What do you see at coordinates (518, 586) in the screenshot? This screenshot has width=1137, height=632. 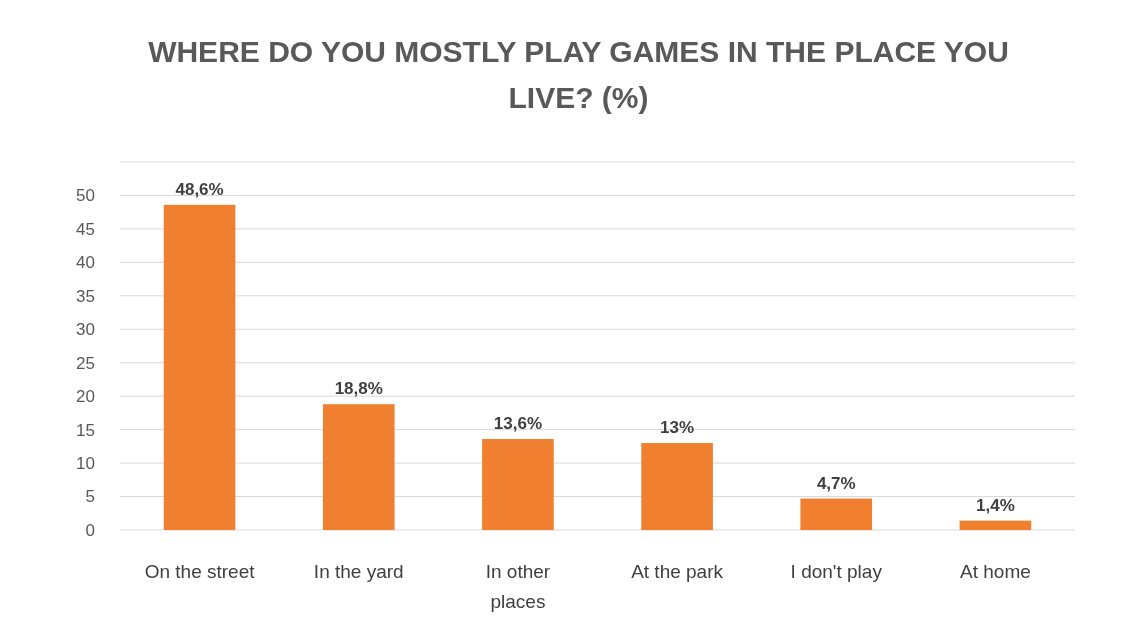 I see `x-tick-label: In other places` at bounding box center [518, 586].